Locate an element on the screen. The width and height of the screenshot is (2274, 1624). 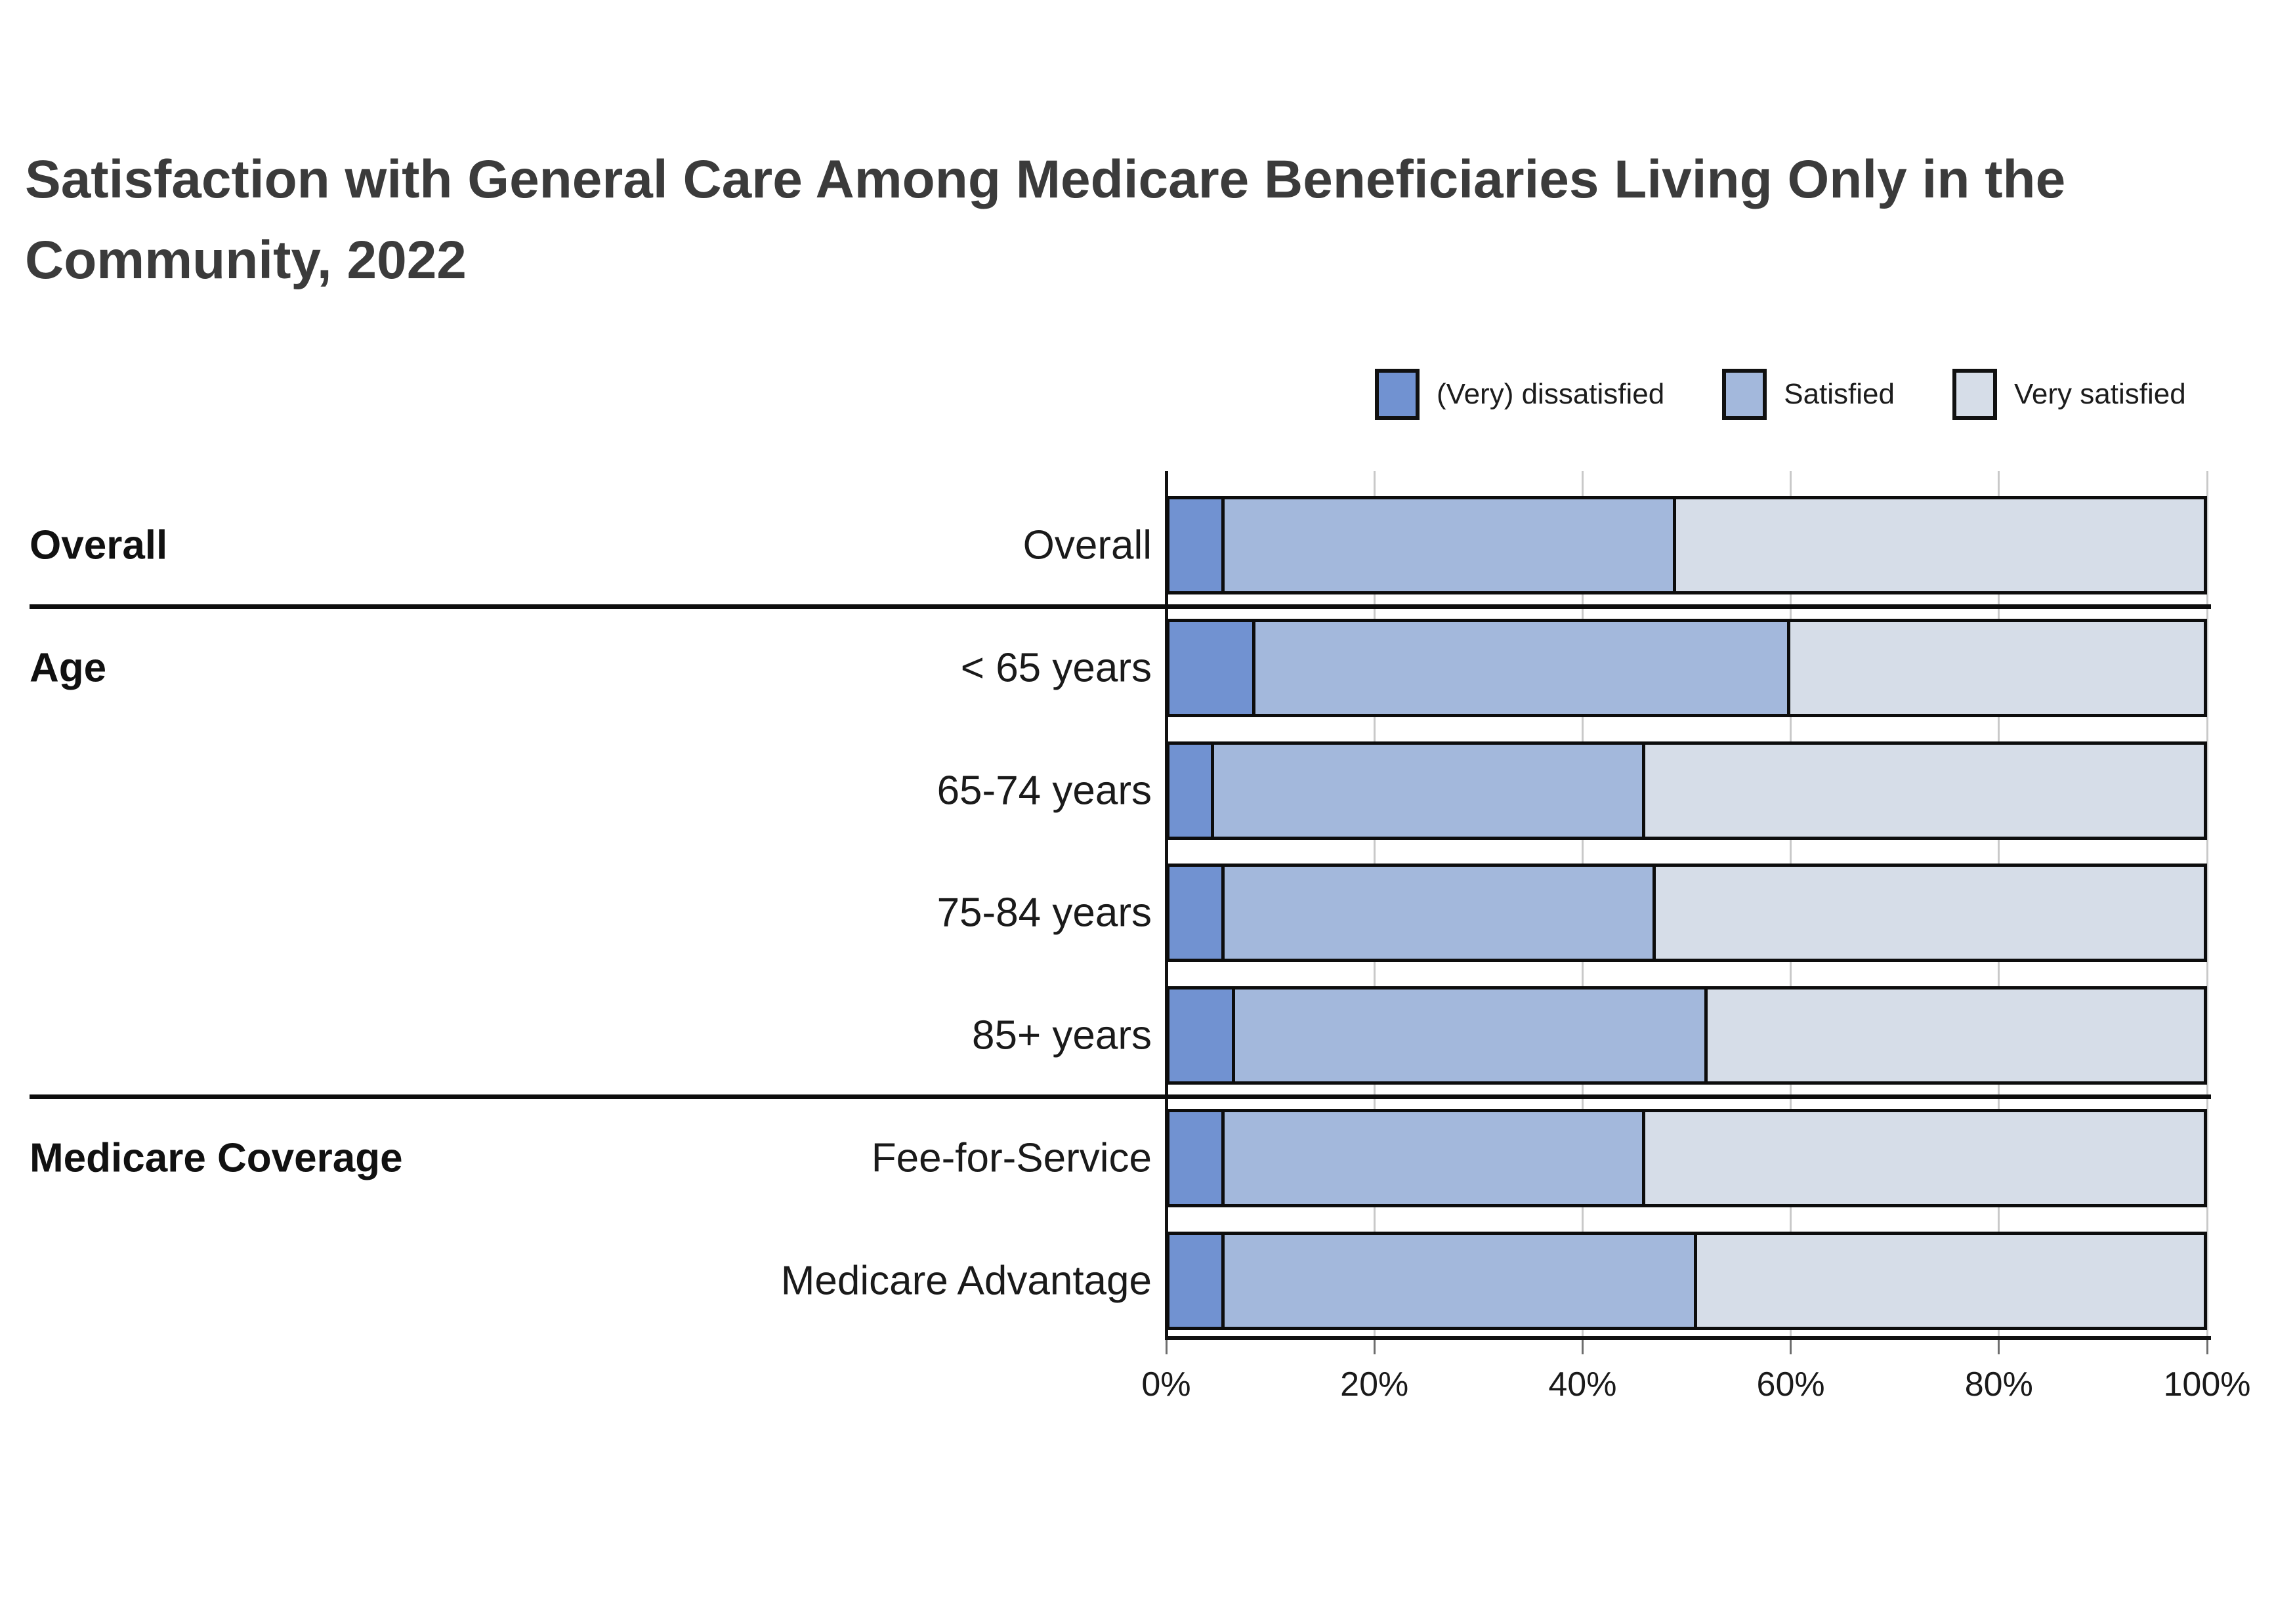
x-tick-label: 40% is located at coordinates (1582, 1384).